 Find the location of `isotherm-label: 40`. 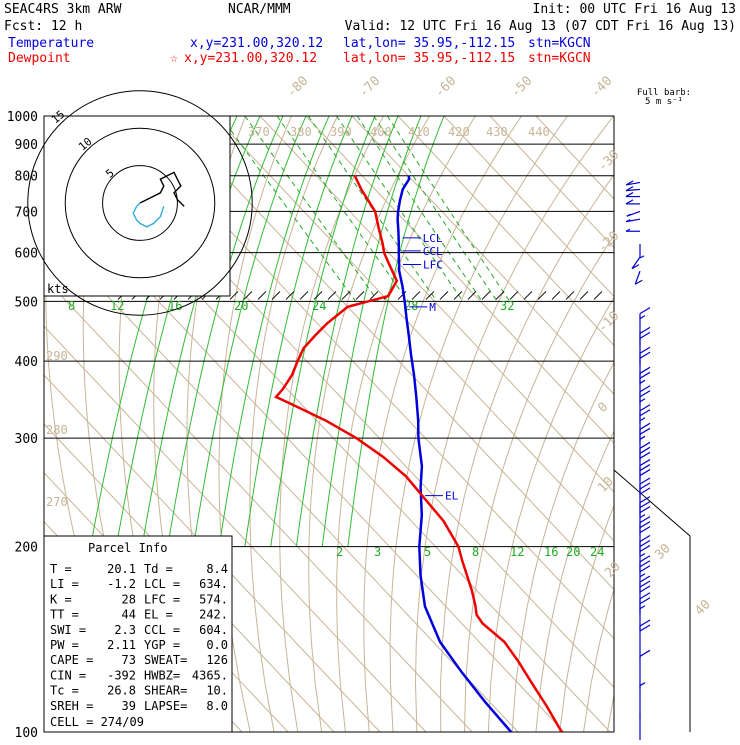

isotherm-label: 40 is located at coordinates (703, 608).